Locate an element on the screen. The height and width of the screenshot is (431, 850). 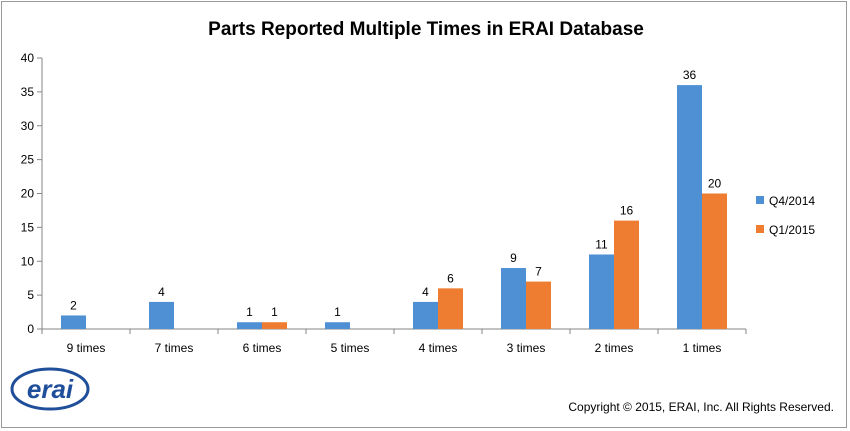
x-tick-label: 9 times is located at coordinates (86, 348).